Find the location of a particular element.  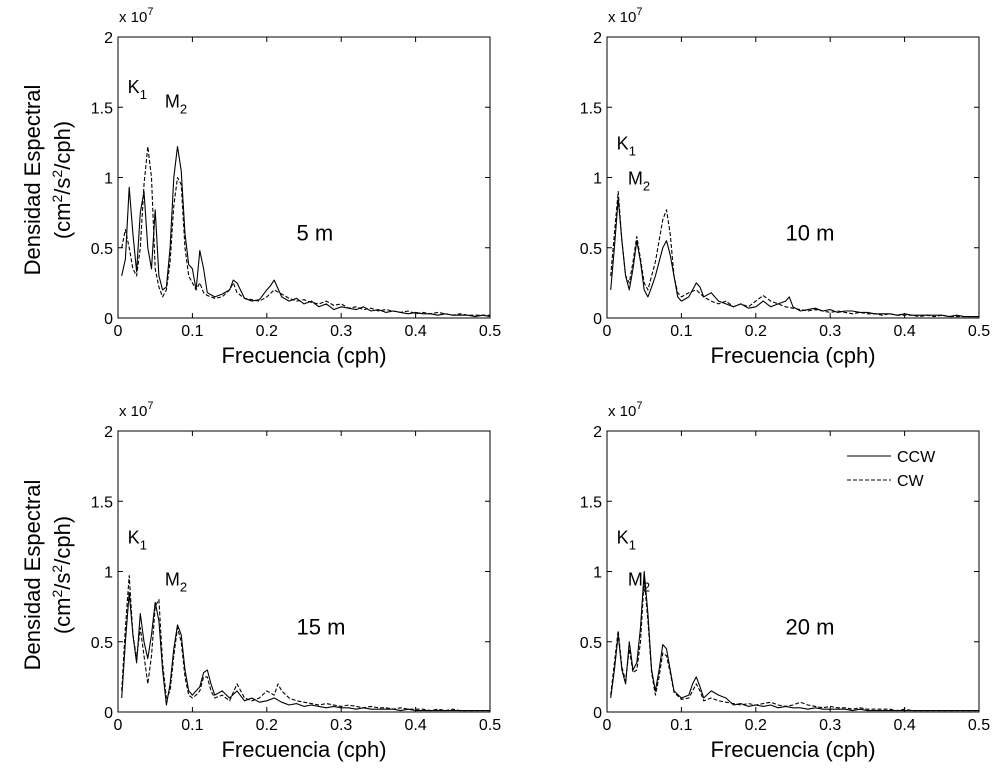

panel-4-xtick-label: 0.3 is located at coordinates (830, 725).